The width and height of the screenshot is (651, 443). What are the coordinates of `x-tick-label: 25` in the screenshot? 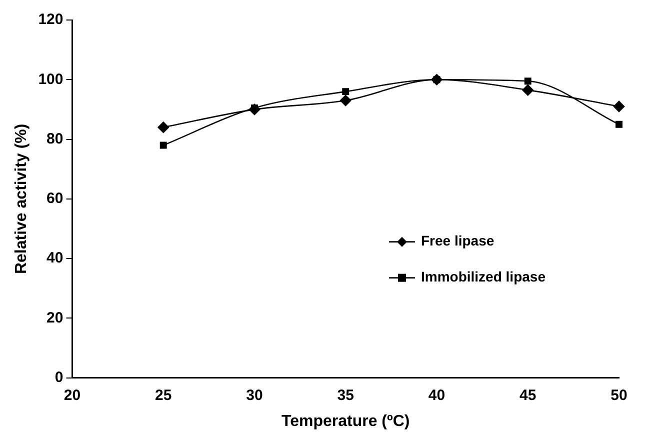 It's located at (163, 395).